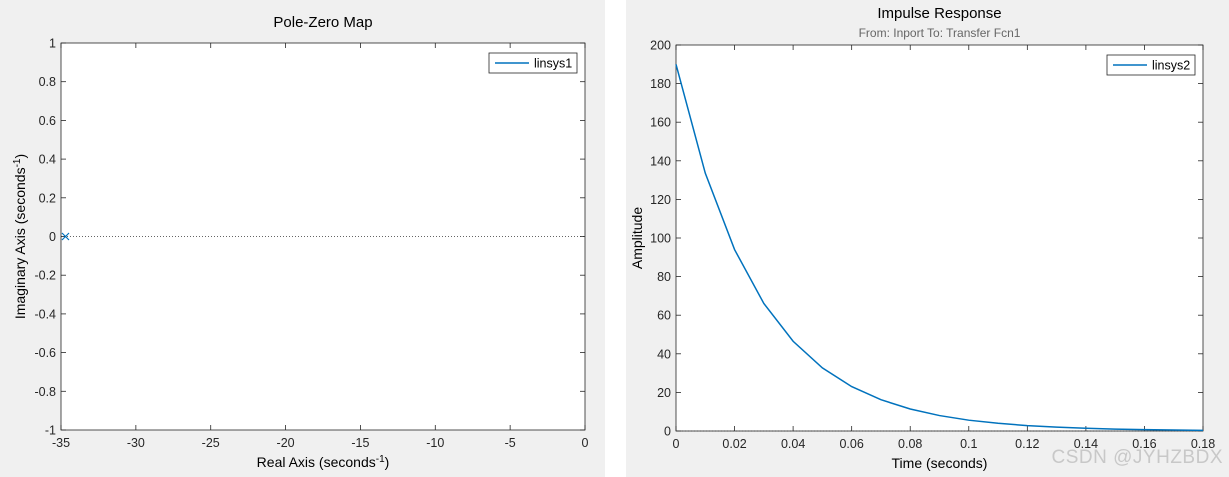 The image size is (1229, 477). Describe the element at coordinates (47, 82) in the screenshot. I see `y-tick-label: 0.8` at that location.